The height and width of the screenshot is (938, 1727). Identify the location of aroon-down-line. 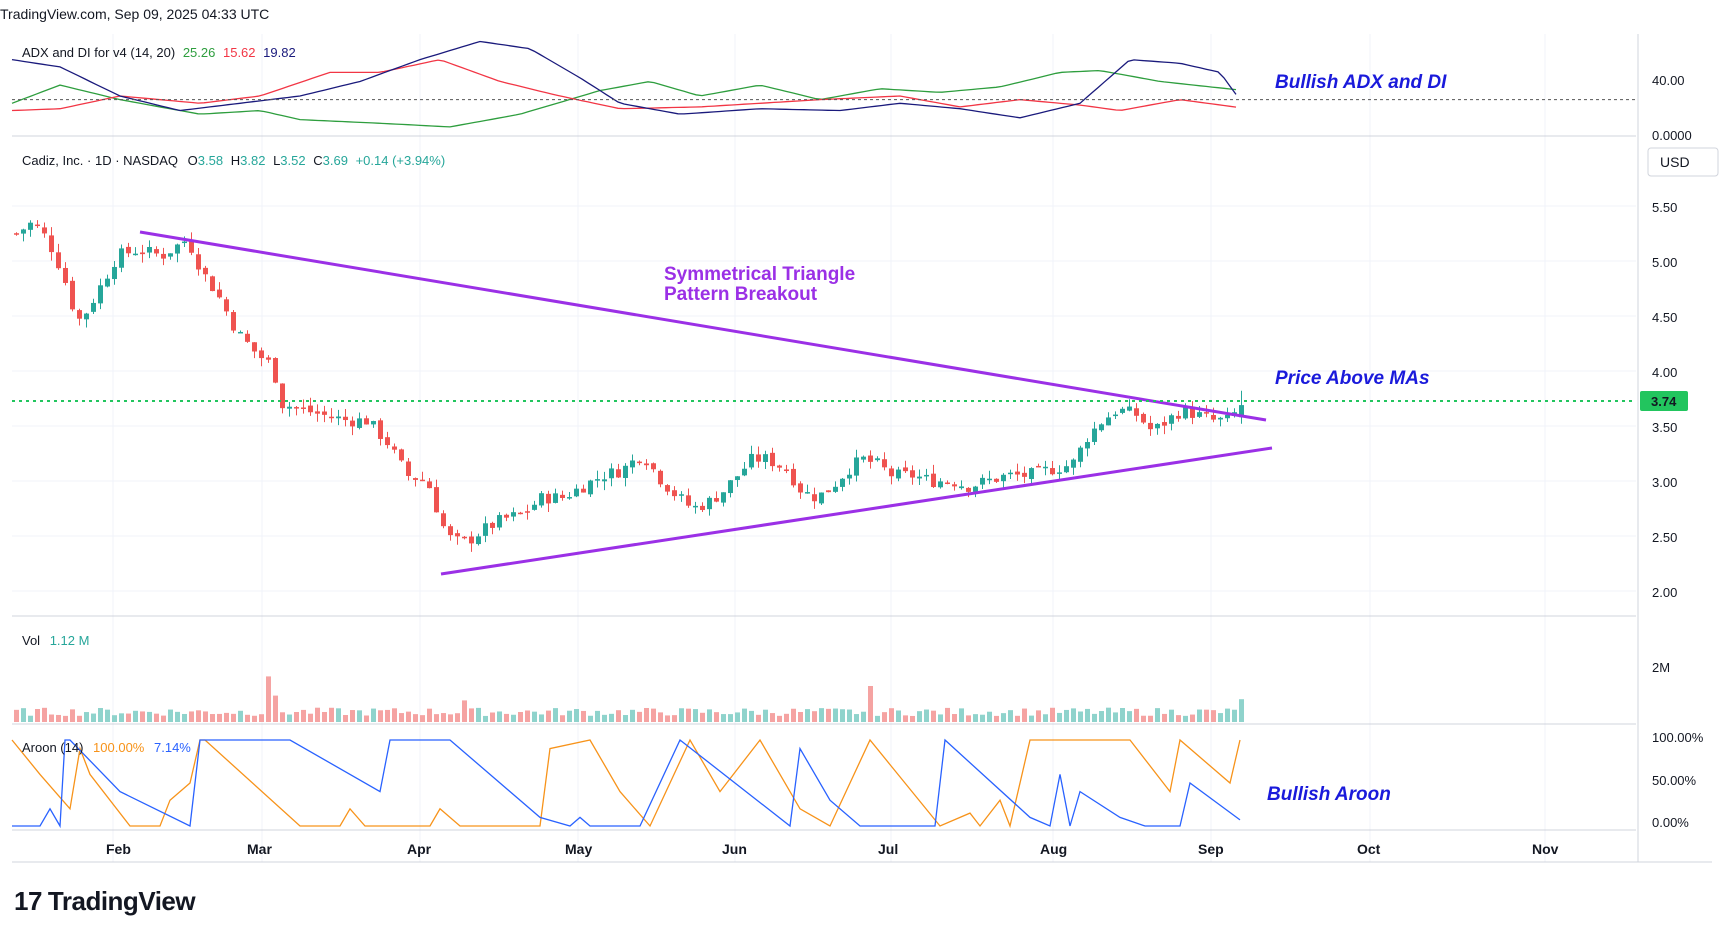
(626, 783).